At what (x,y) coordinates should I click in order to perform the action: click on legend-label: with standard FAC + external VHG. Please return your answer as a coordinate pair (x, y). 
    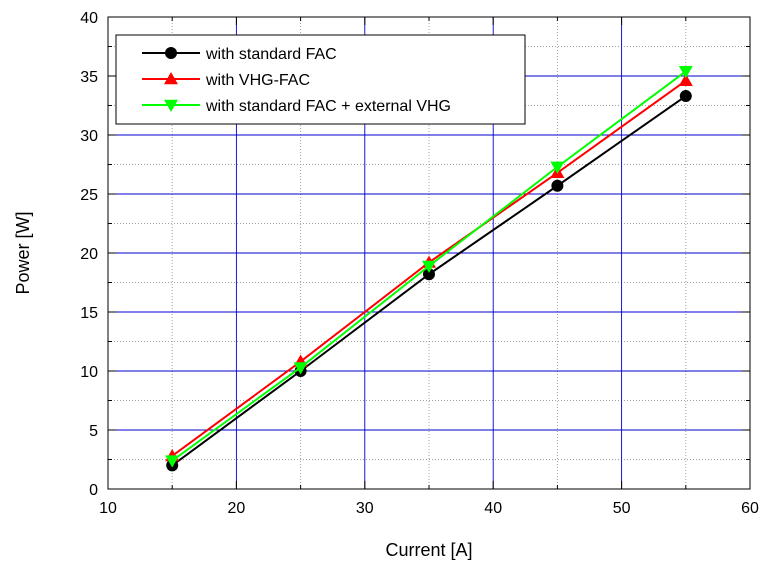
    Looking at the image, I should click on (328, 106).